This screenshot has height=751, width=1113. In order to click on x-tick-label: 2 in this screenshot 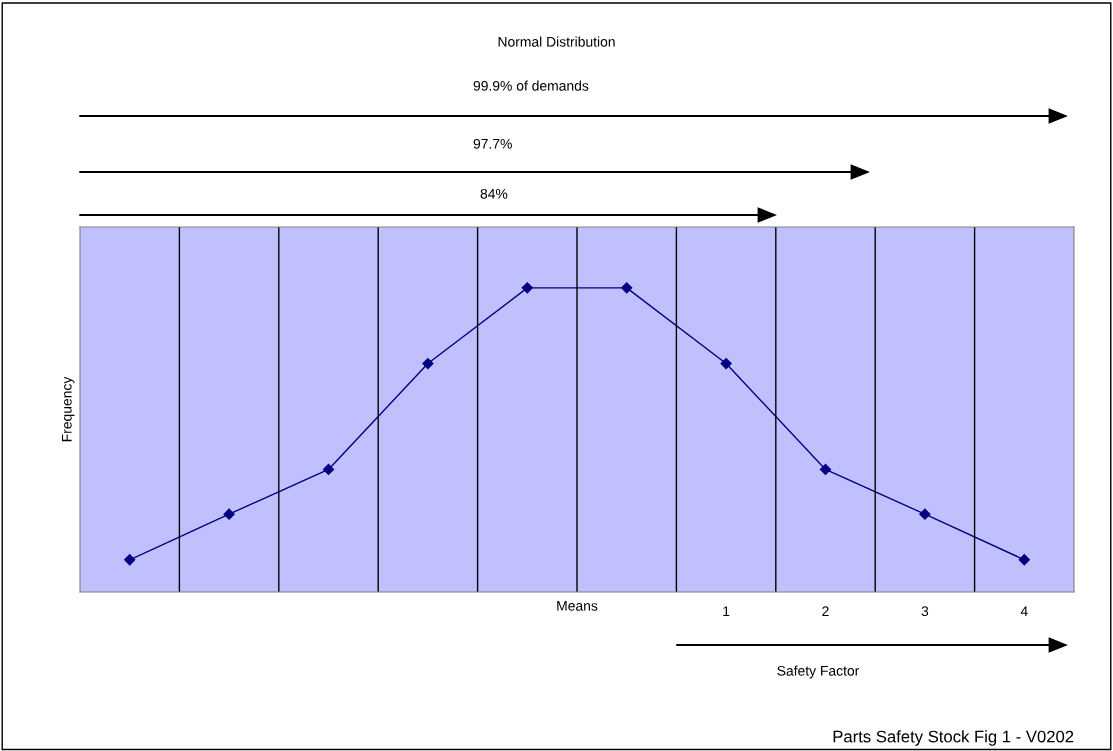, I will do `click(825, 611)`.